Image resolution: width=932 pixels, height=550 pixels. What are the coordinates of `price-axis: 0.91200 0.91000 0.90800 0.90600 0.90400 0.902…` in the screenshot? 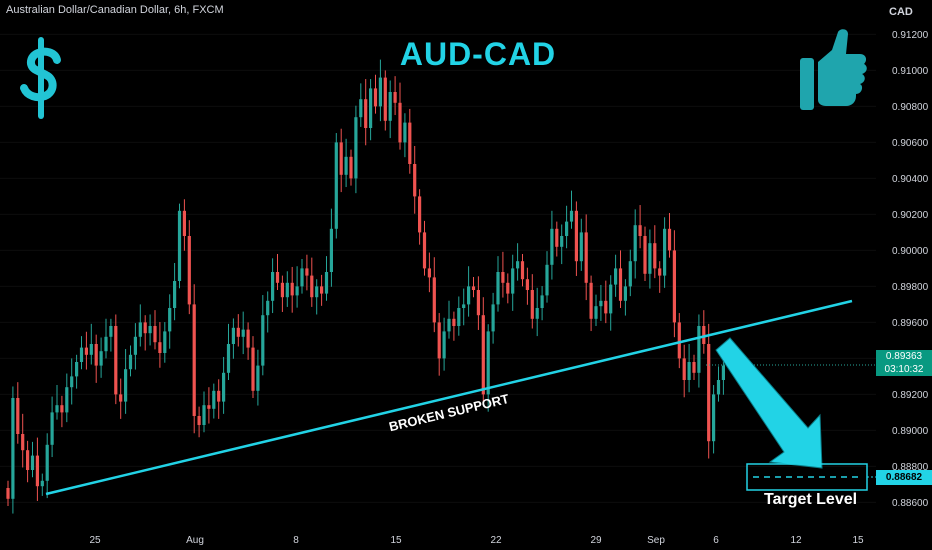 It's located at (910, 269).